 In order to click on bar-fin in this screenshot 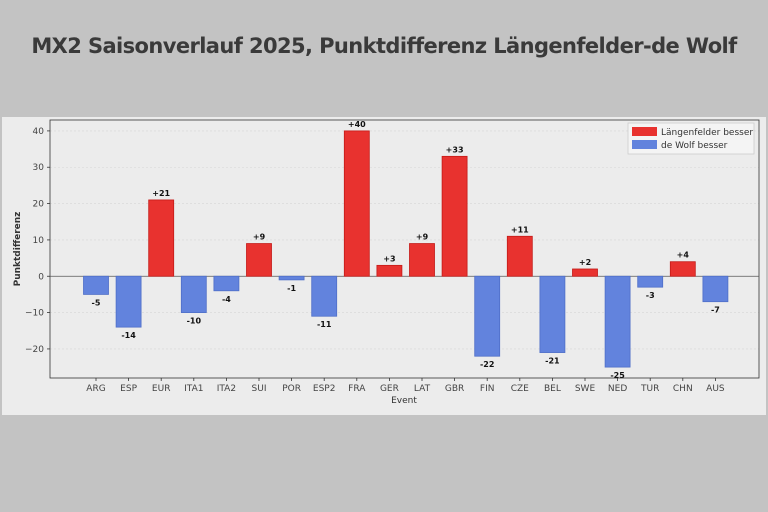, I will do `click(487, 316)`.